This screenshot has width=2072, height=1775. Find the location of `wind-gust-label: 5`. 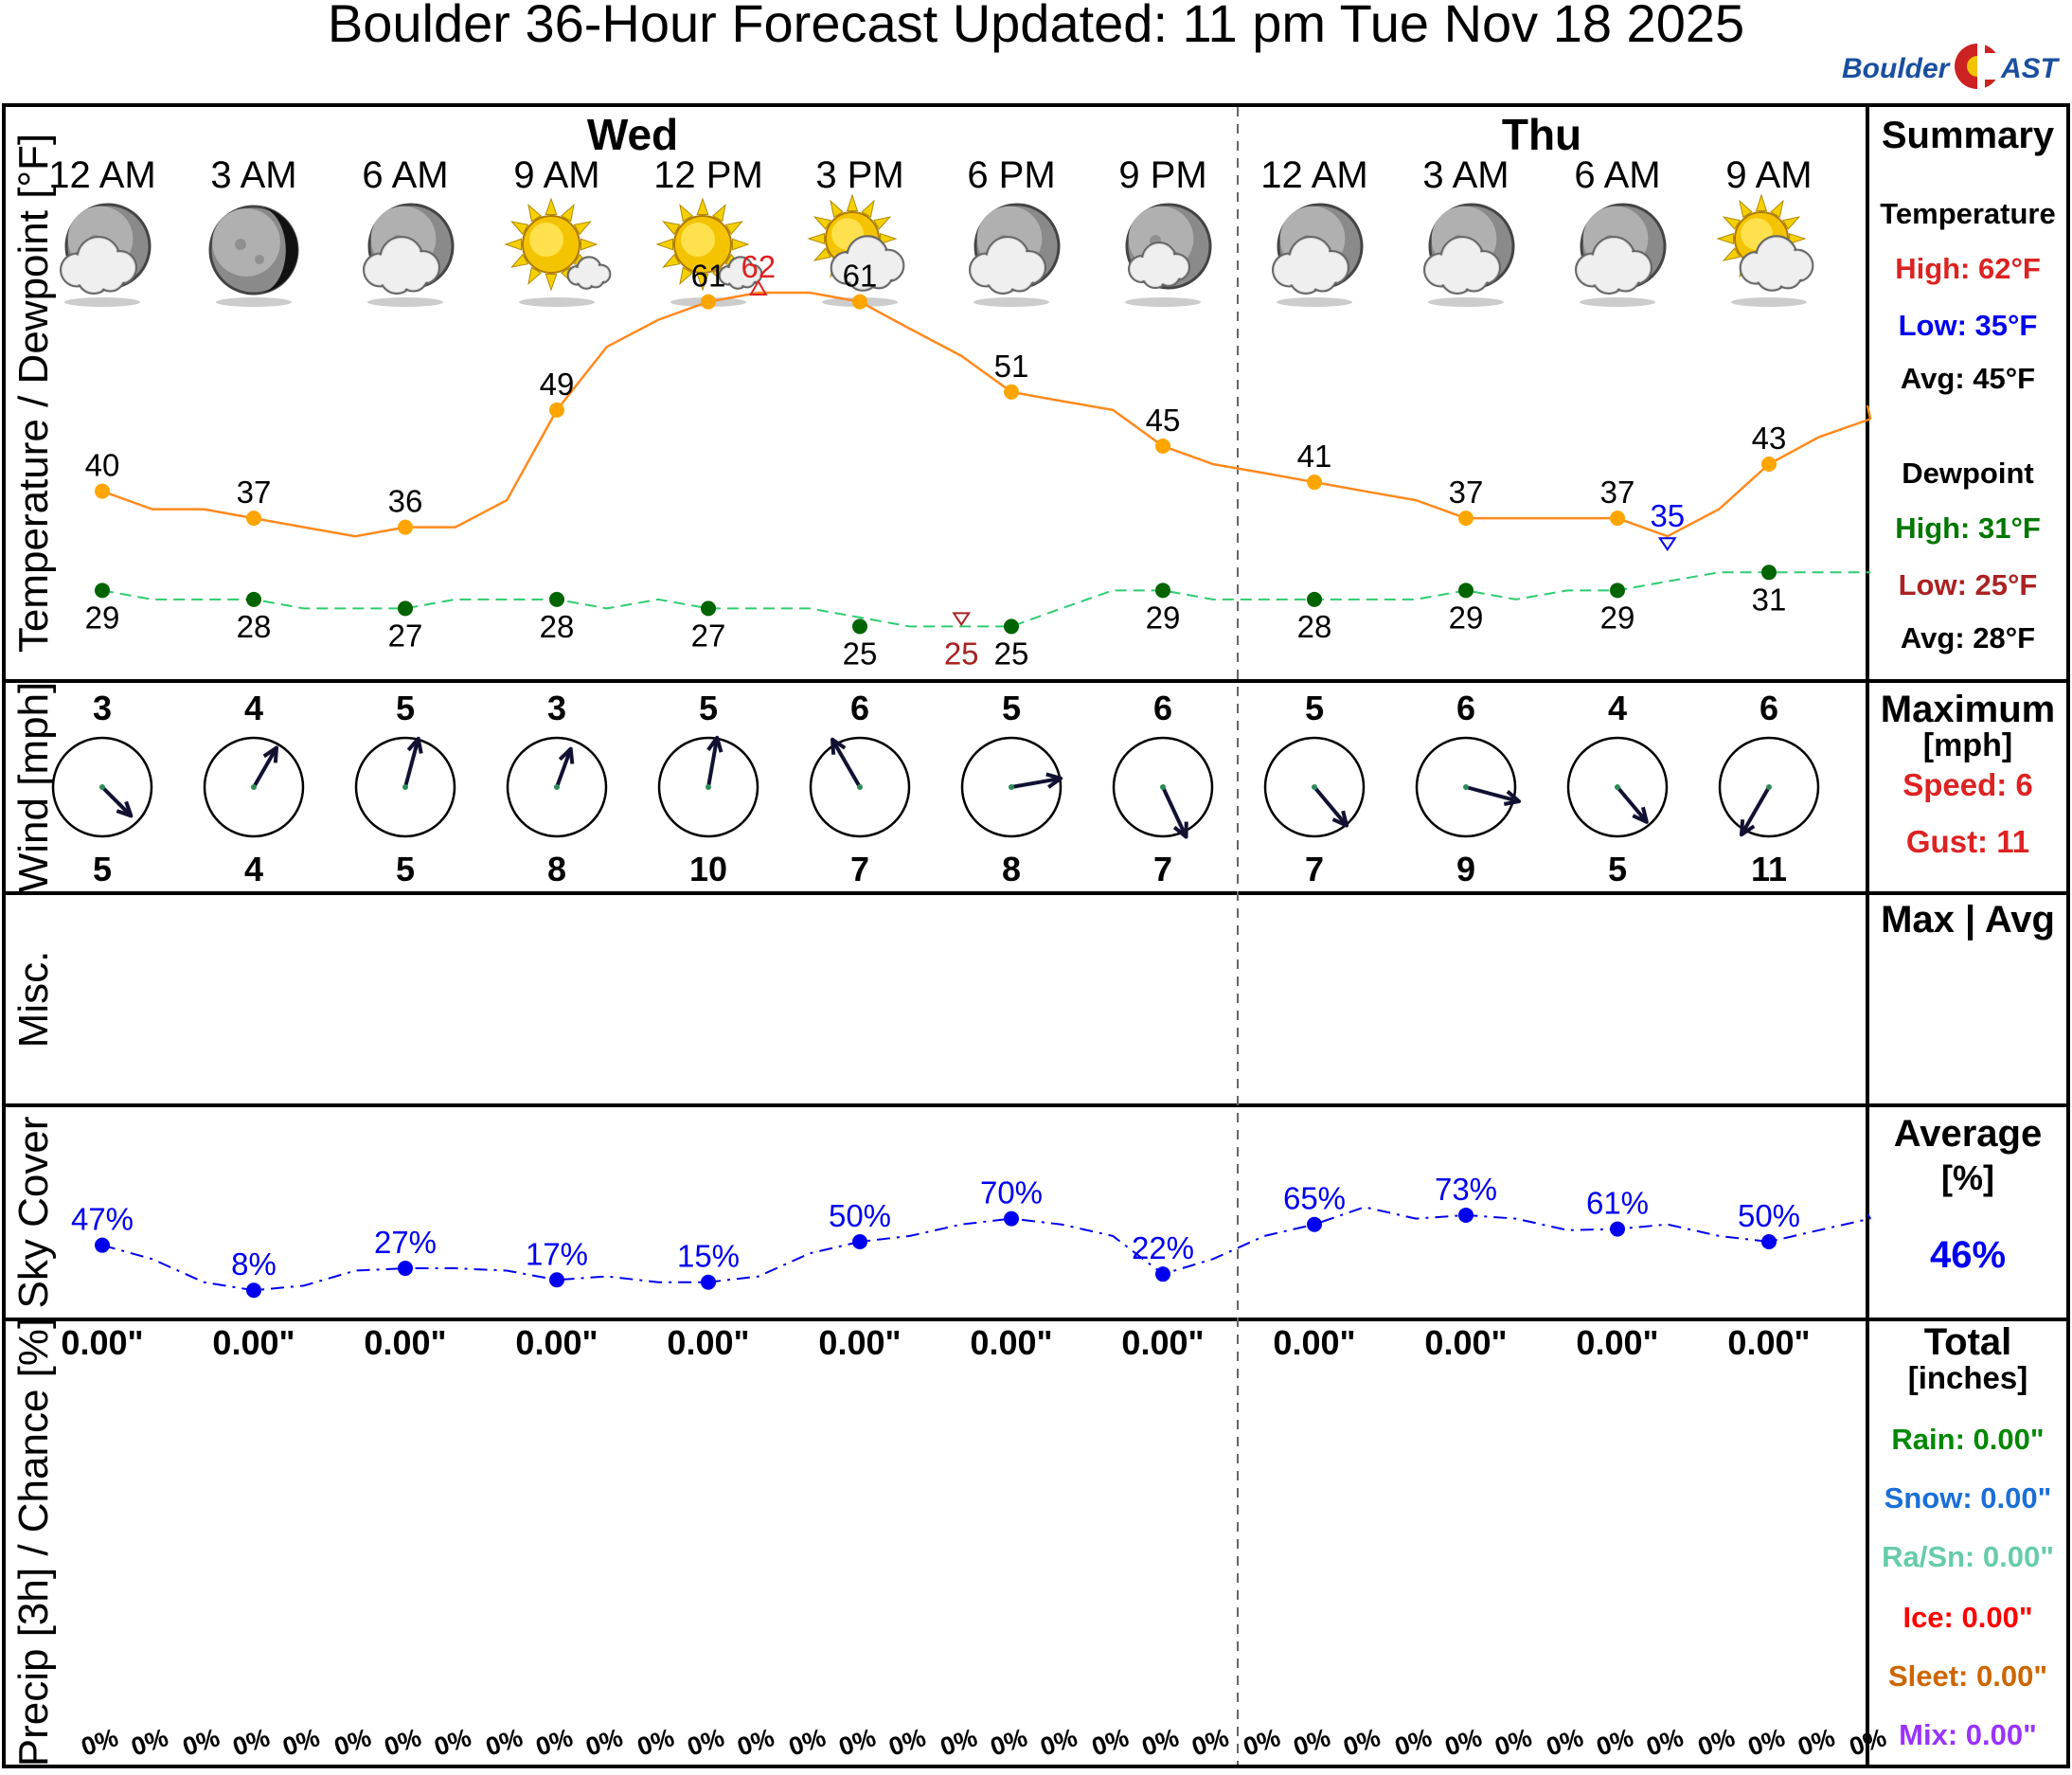

wind-gust-label: 5 is located at coordinates (1618, 869).